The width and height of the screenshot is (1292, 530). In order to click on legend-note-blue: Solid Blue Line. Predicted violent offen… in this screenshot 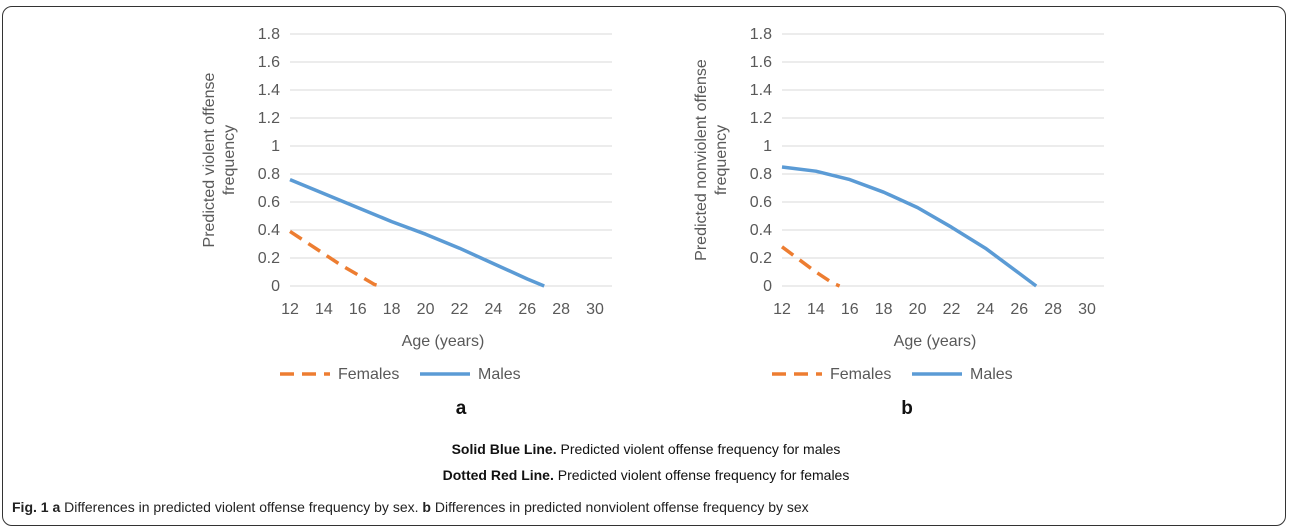, I will do `click(646, 449)`.